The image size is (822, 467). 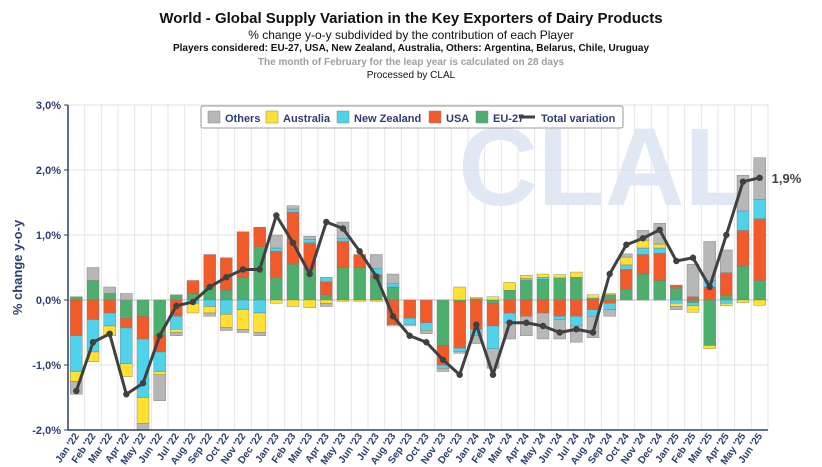 I want to click on legend-australia-swatch, so click(x=272, y=117).